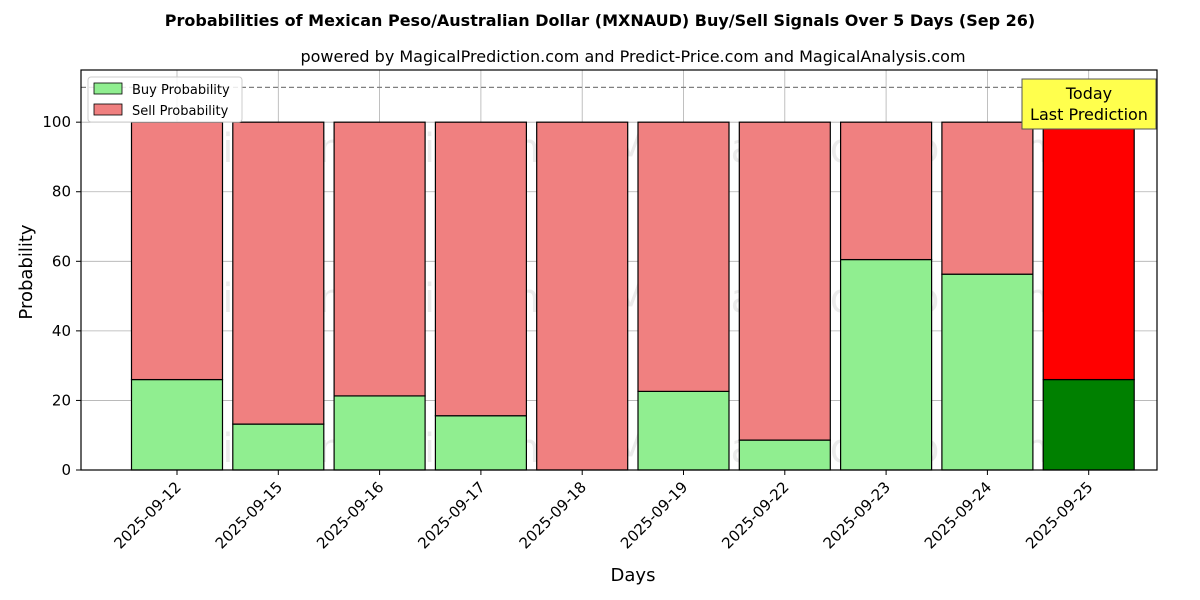 This screenshot has height=600, width=1200. Describe the element at coordinates (1088, 93) in the screenshot. I see `annotation-today: Today` at that location.